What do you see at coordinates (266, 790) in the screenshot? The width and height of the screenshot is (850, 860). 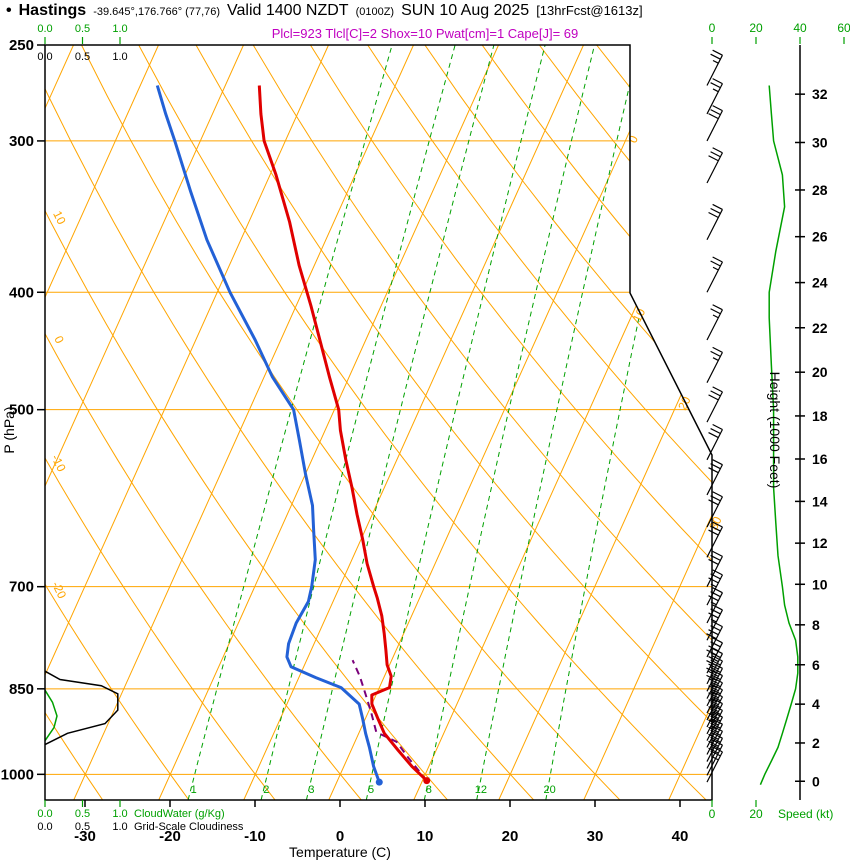 I see `svg-text: 2` at bounding box center [266, 790].